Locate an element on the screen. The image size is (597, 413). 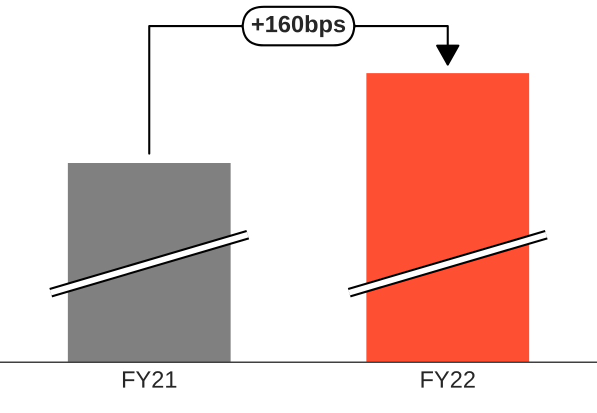
text: +160bps is located at coordinates (299, 26).